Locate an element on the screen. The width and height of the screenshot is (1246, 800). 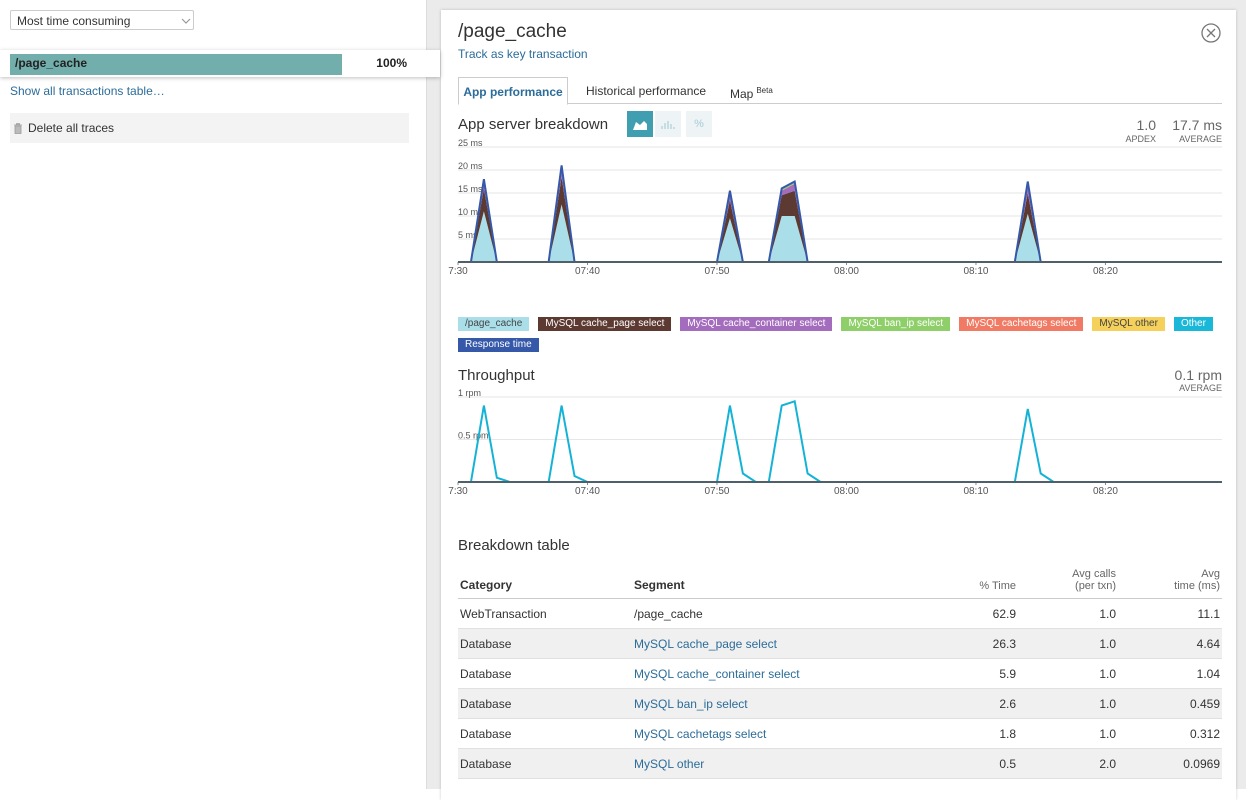
throughput-line is located at coordinates (840, 441).